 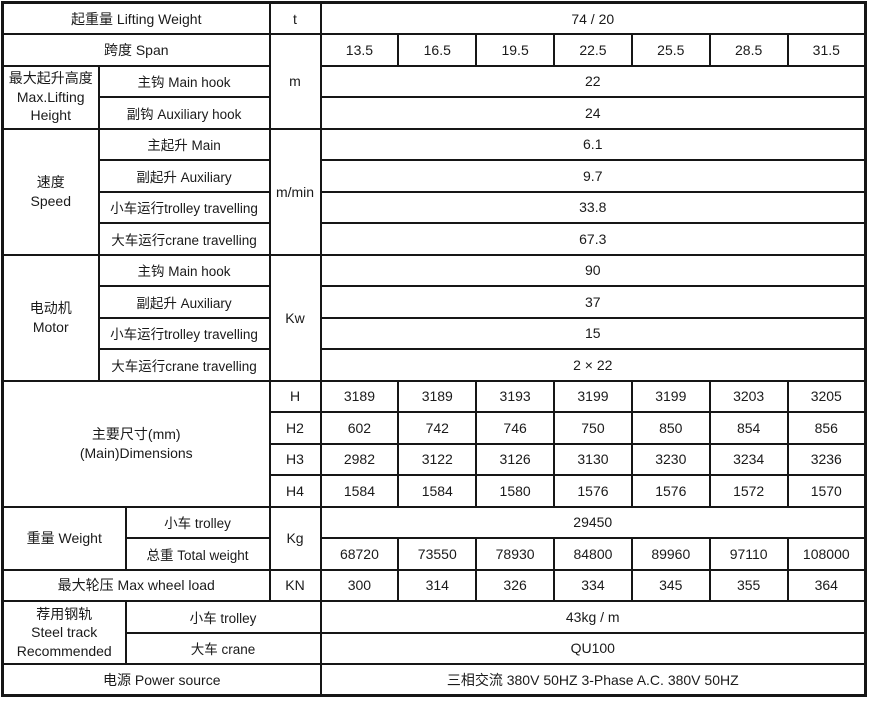 I want to click on speed-crane-label: 大车运行crane travelling, so click(x=184, y=239).